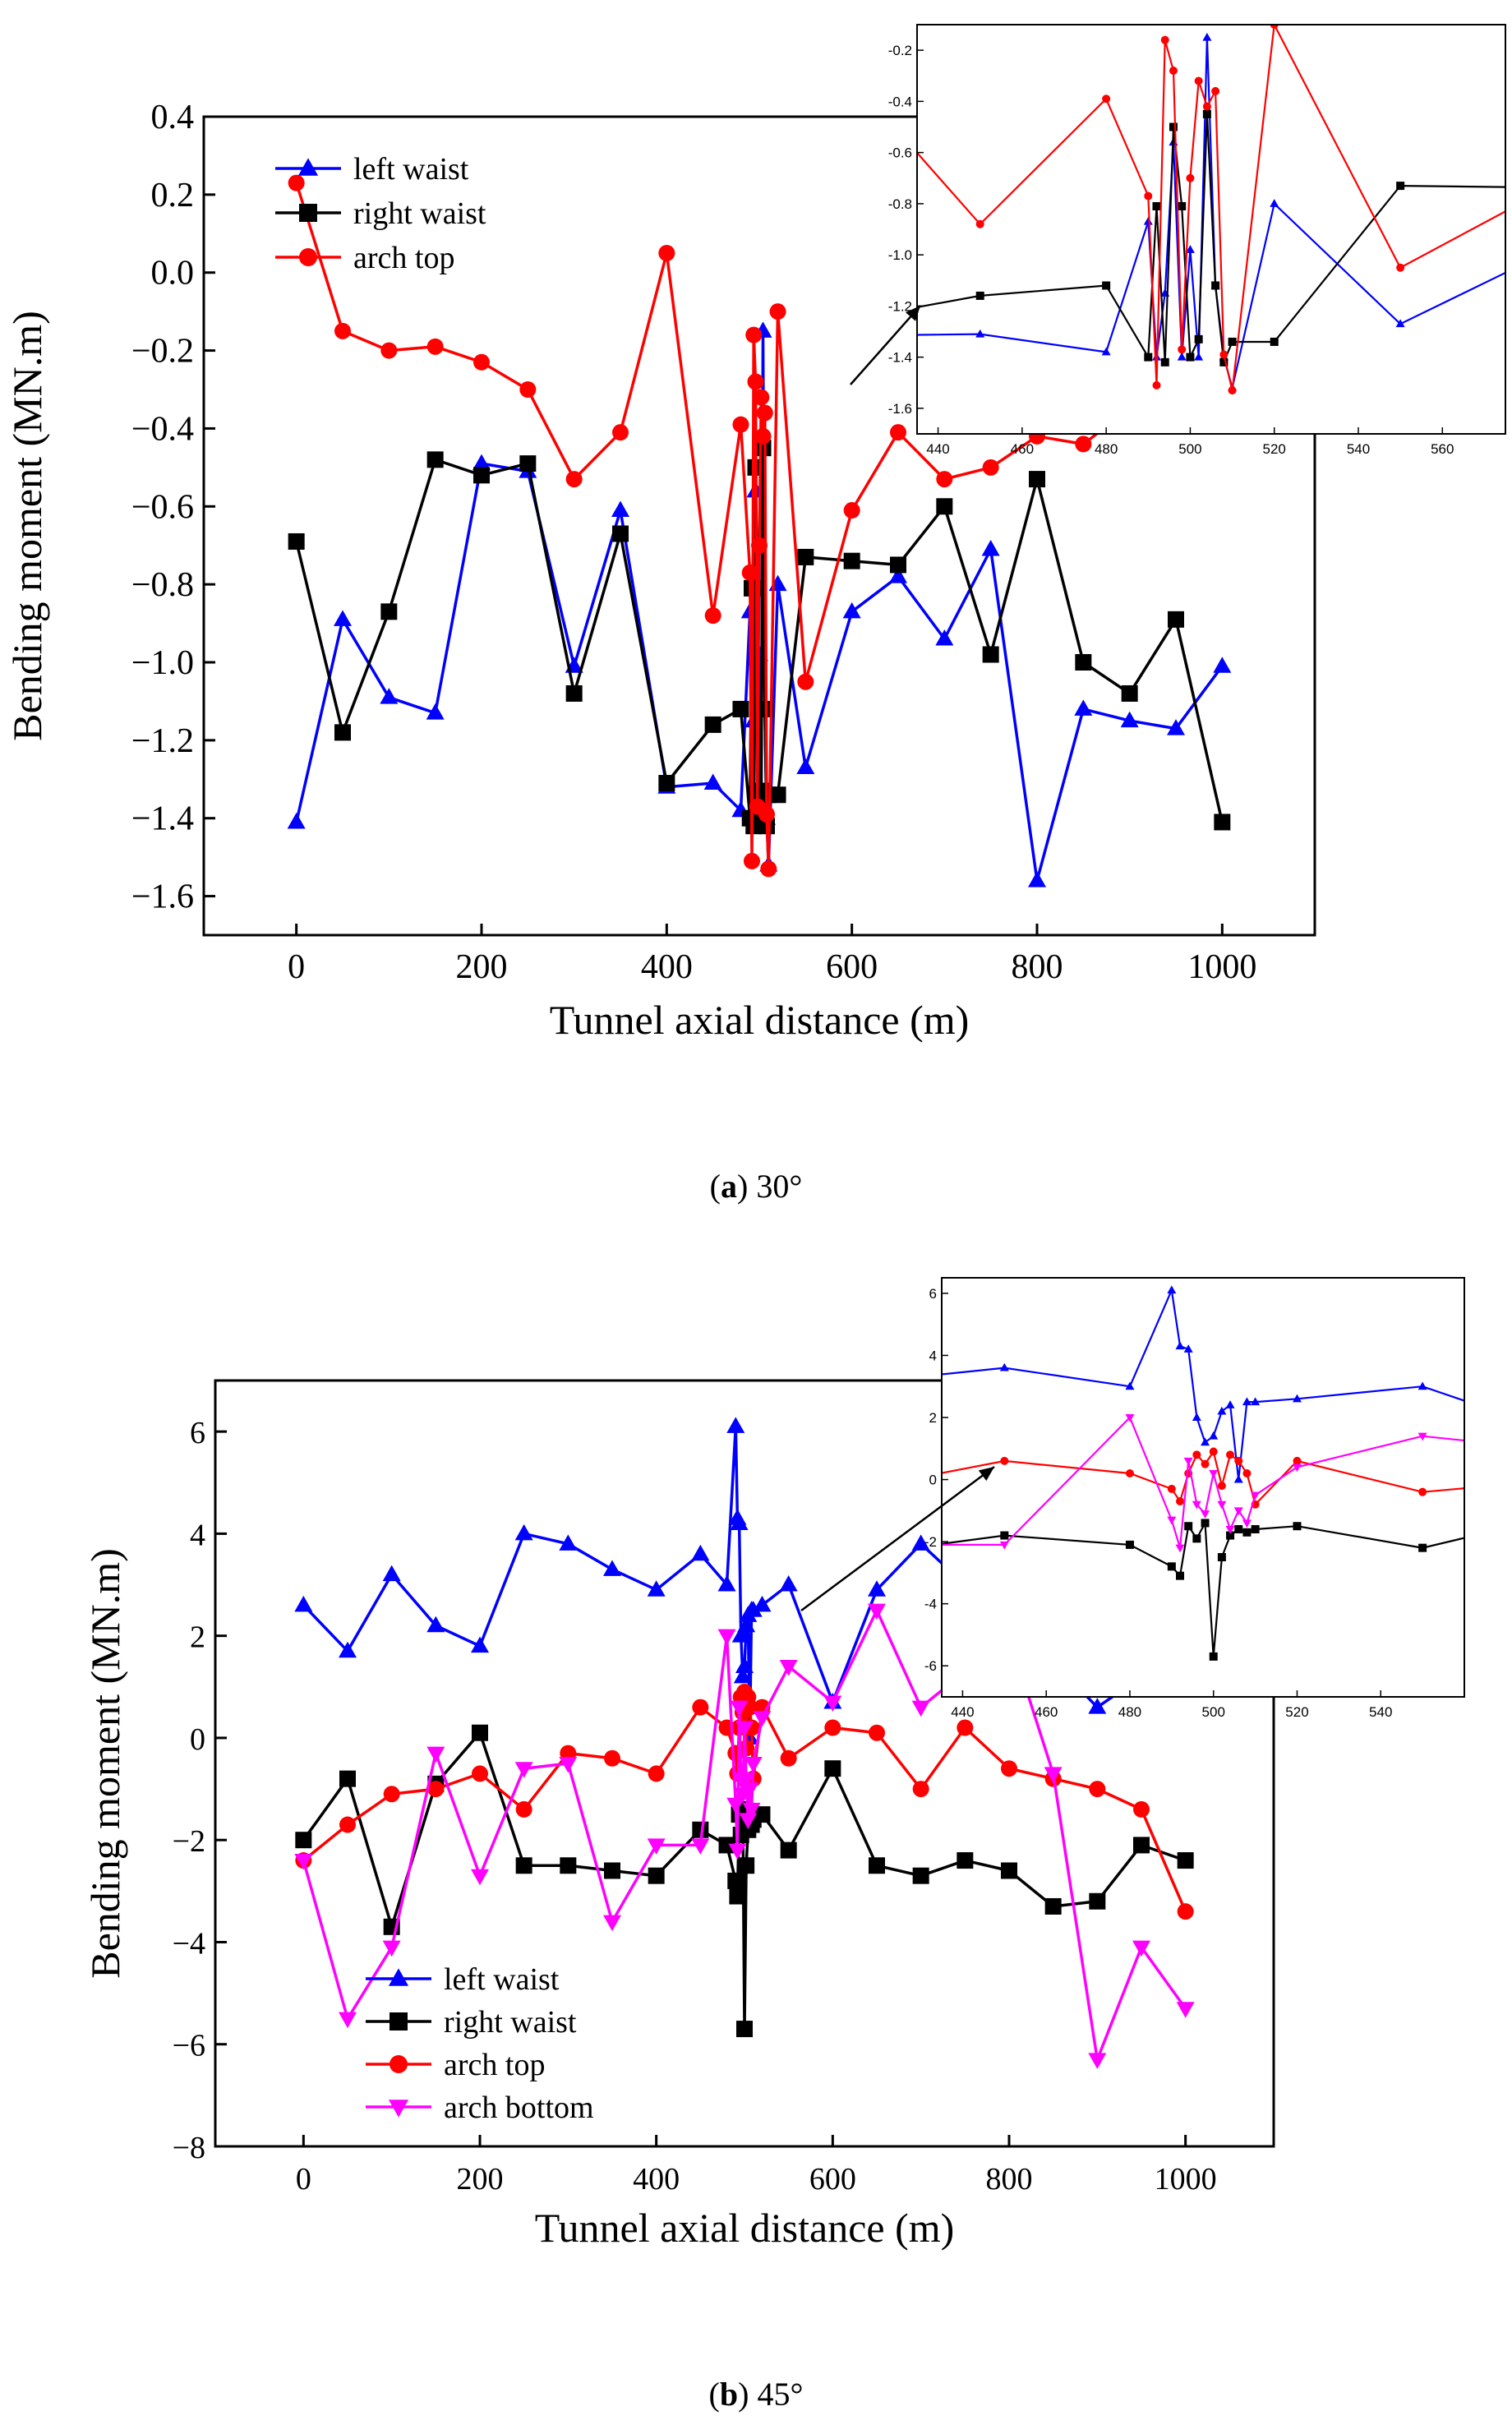  Describe the element at coordinates (162, 585) in the screenshot. I see `y-tick-label: −0.8` at that location.